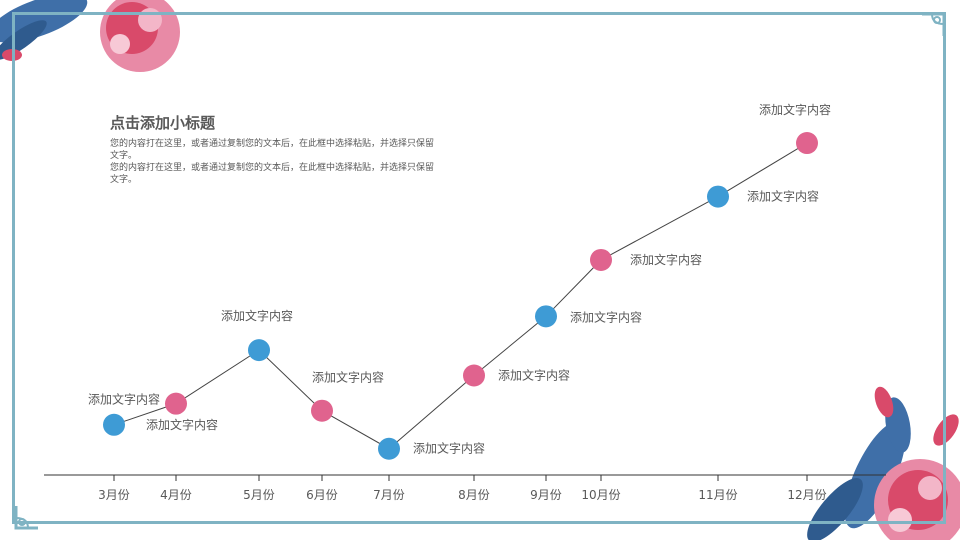  I want to click on ornament-top-right, so click(934, 24).